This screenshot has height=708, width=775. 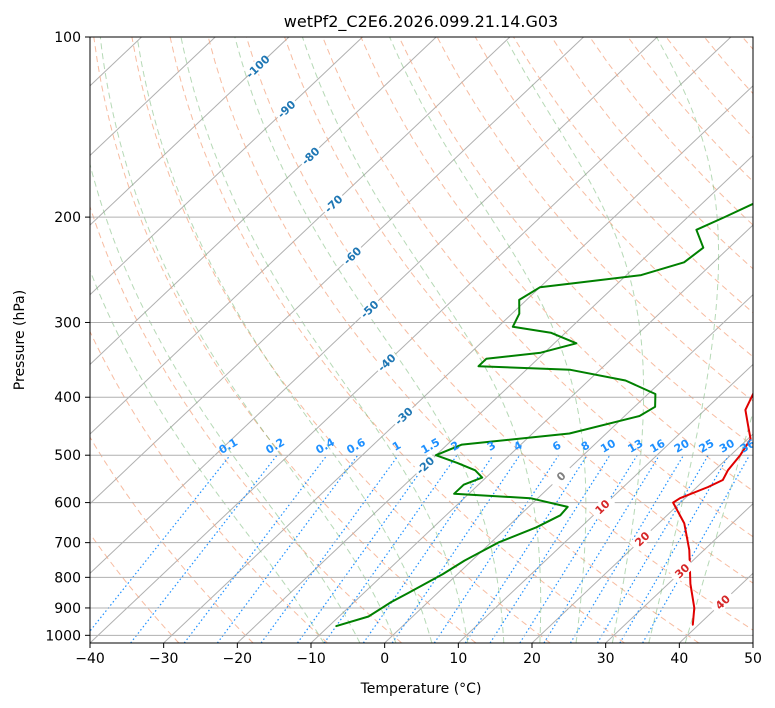 I want to click on y-tick-label: 200, so click(x=67, y=218).